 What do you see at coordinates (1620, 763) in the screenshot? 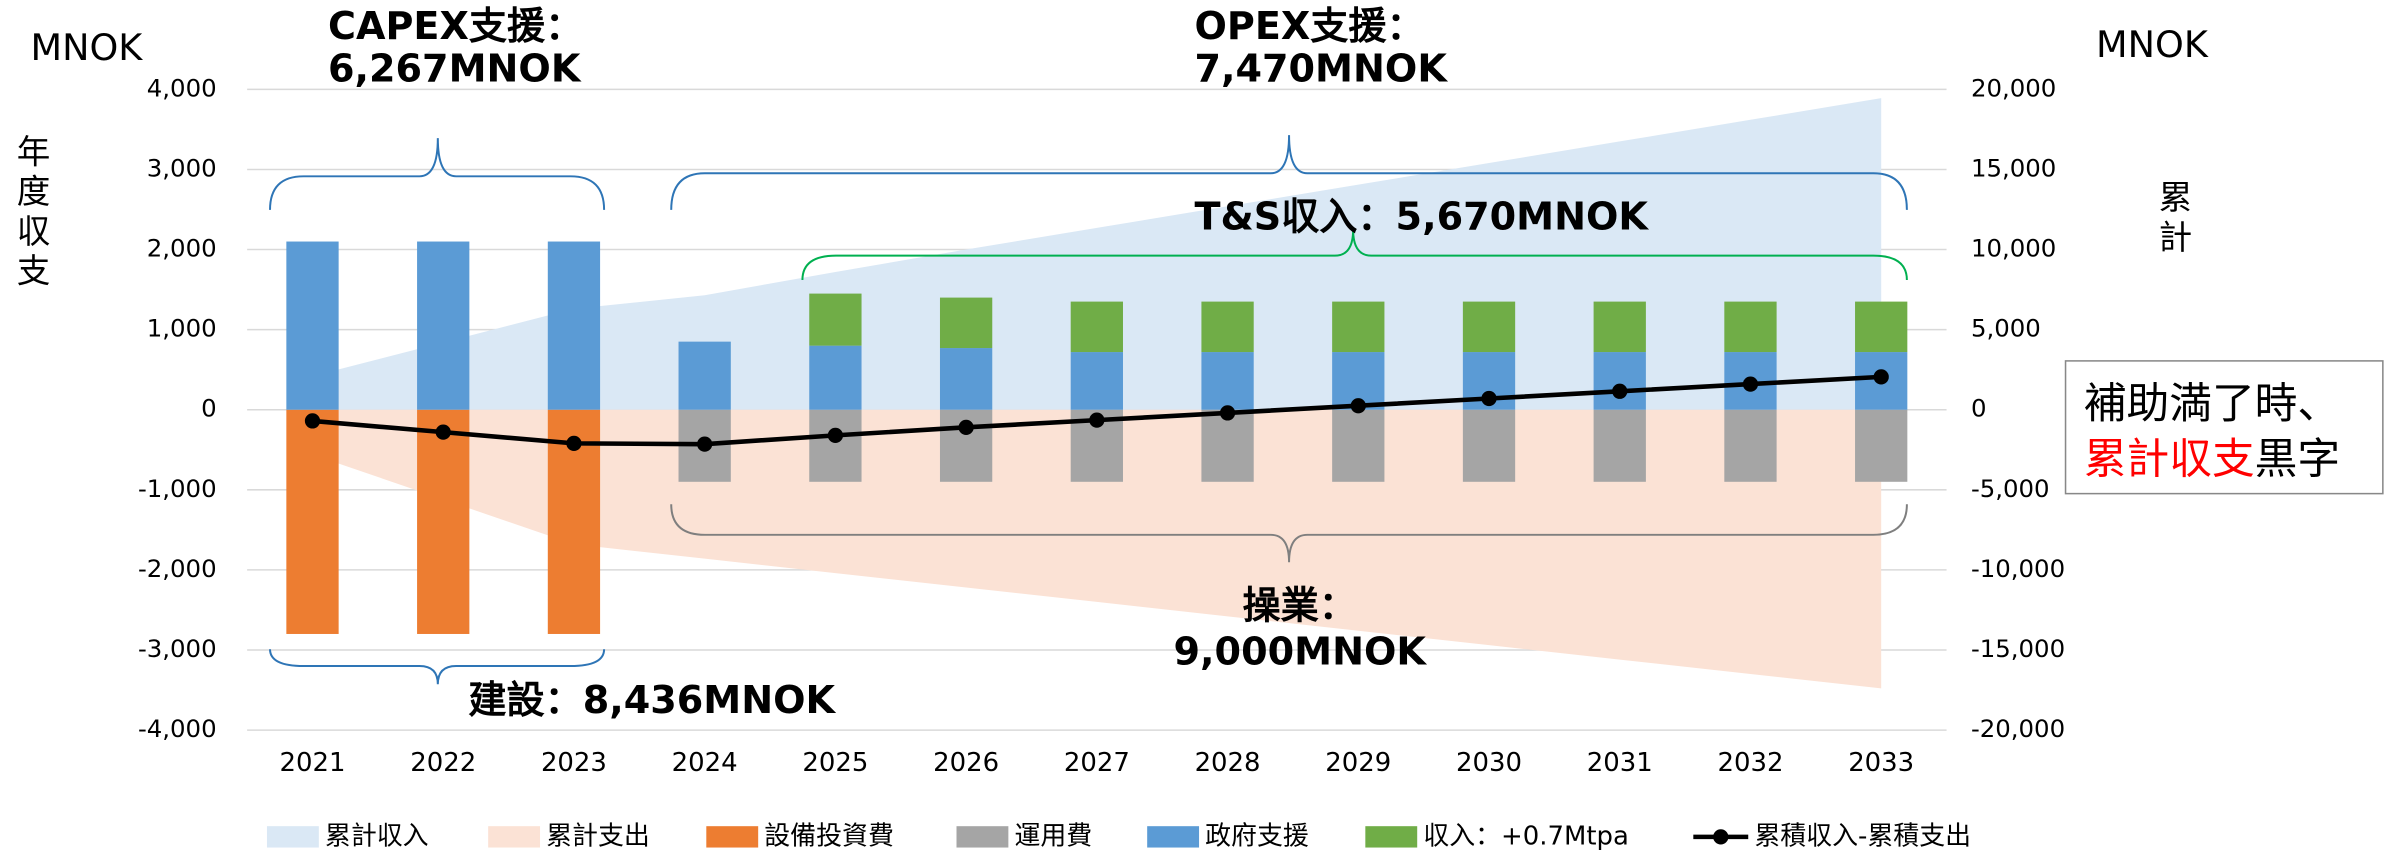
I see `x-tick-label: 2031` at bounding box center [1620, 763].